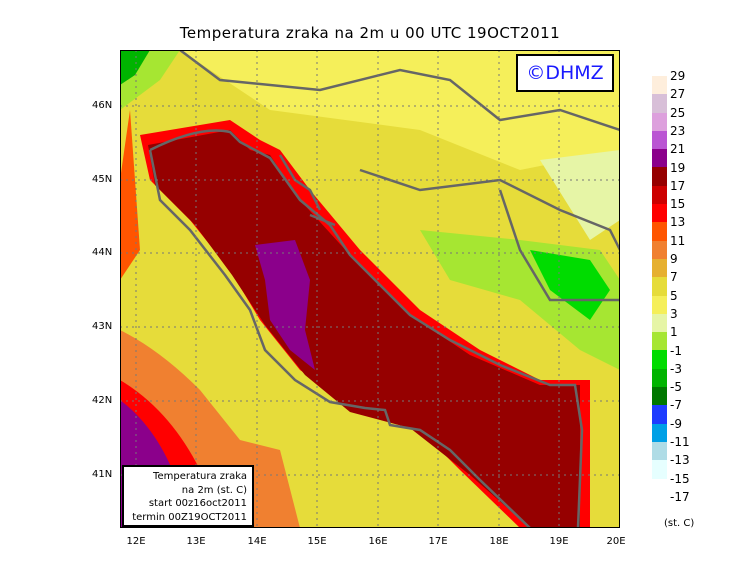 Image resolution: width=740 pixels, height=582 pixels. Describe the element at coordinates (257, 541) in the screenshot. I see `lon-label: 14E` at that location.